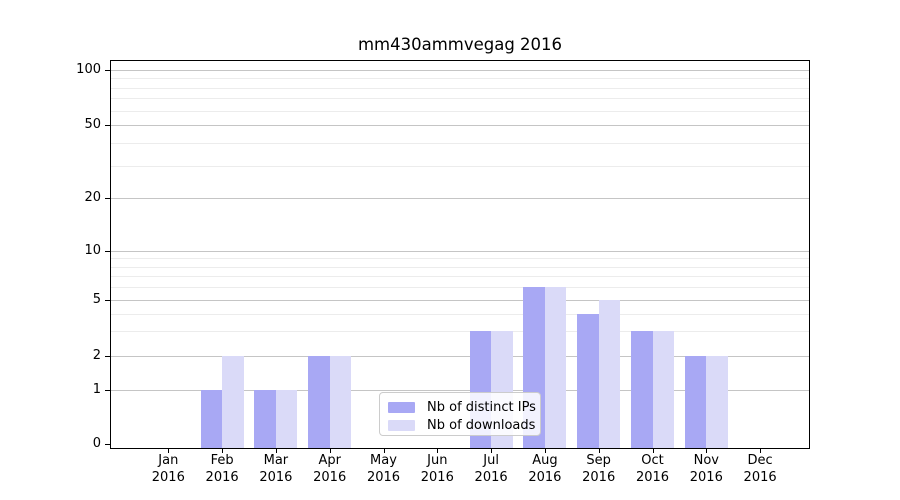  I want to click on x-tick-label: Aug 2016, so click(545, 469).